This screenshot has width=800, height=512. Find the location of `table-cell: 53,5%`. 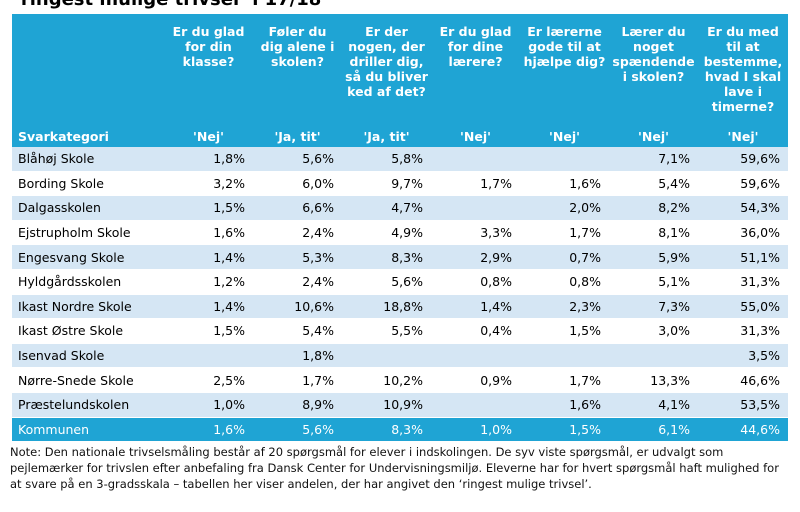

table-cell: 53,5% is located at coordinates (743, 405).